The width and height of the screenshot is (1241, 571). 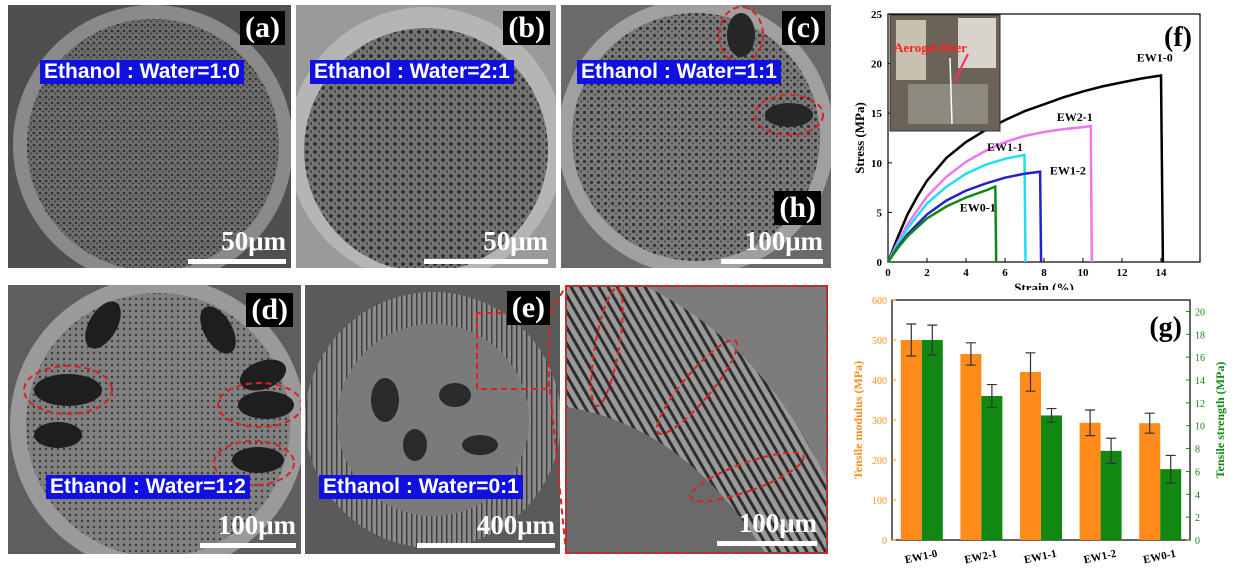 What do you see at coordinates (68, 390) in the screenshot?
I see `highlight-ellipse-d1` at bounding box center [68, 390].